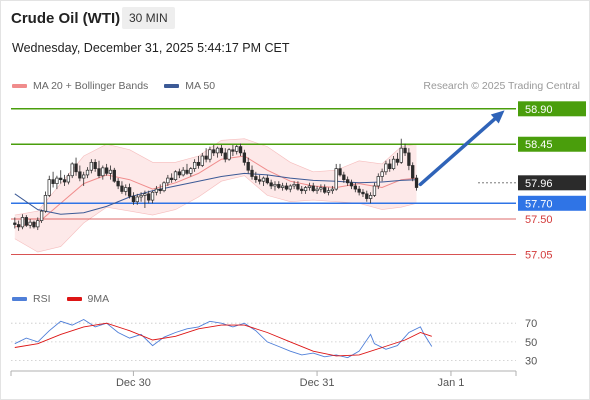 The width and height of the screenshot is (590, 400). What do you see at coordinates (98, 299) in the screenshot?
I see `legend-label-rsi-ma: 9MA` at bounding box center [98, 299].